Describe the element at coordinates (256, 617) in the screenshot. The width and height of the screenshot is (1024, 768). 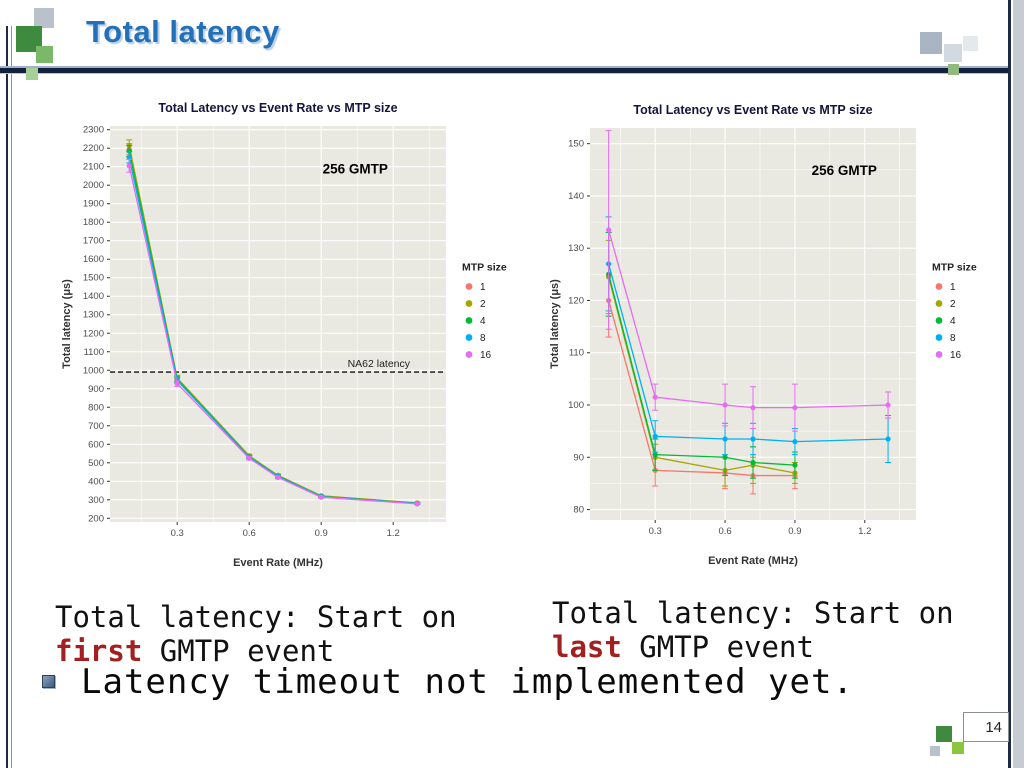
I see `caption-left-line1: Total latency: Start on` at that location.